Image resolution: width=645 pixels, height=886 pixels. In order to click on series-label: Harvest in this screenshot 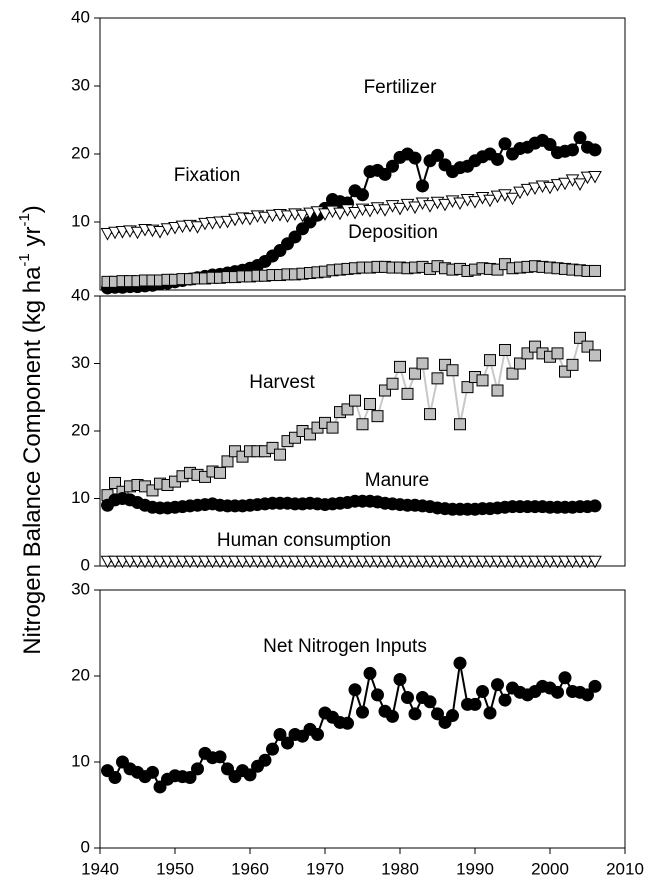, I will do `click(282, 382)`.